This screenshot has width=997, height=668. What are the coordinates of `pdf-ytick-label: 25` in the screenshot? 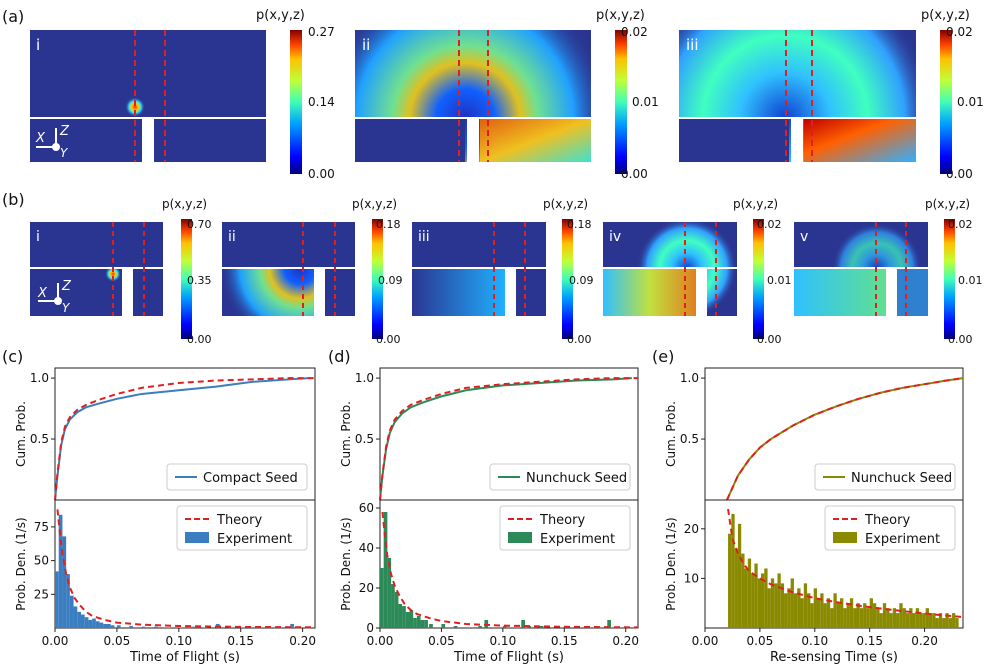 It's located at (41, 594).